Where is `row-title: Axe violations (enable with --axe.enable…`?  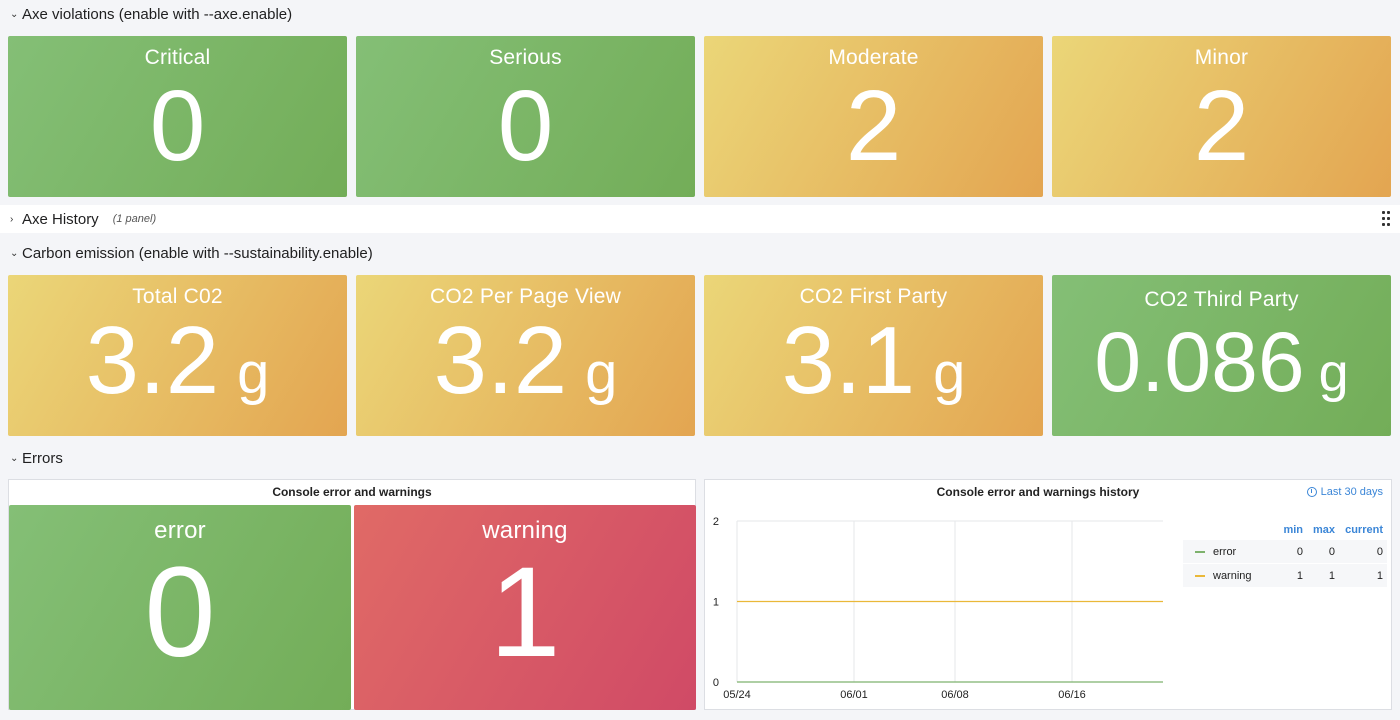
row-title: Axe violations (enable with --axe.enable… is located at coordinates (157, 14).